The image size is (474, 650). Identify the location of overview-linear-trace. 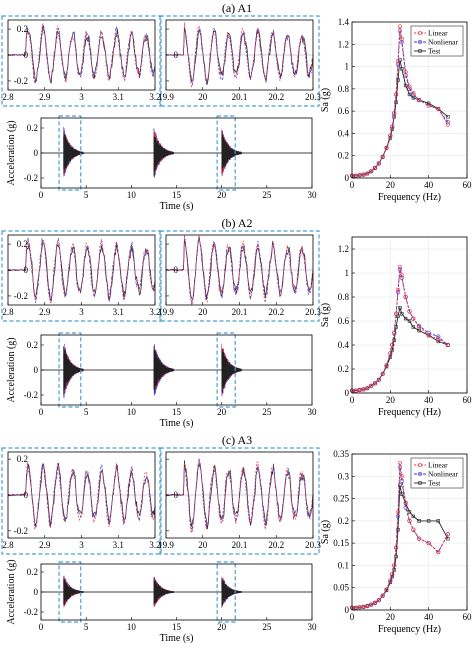
(152, 369).